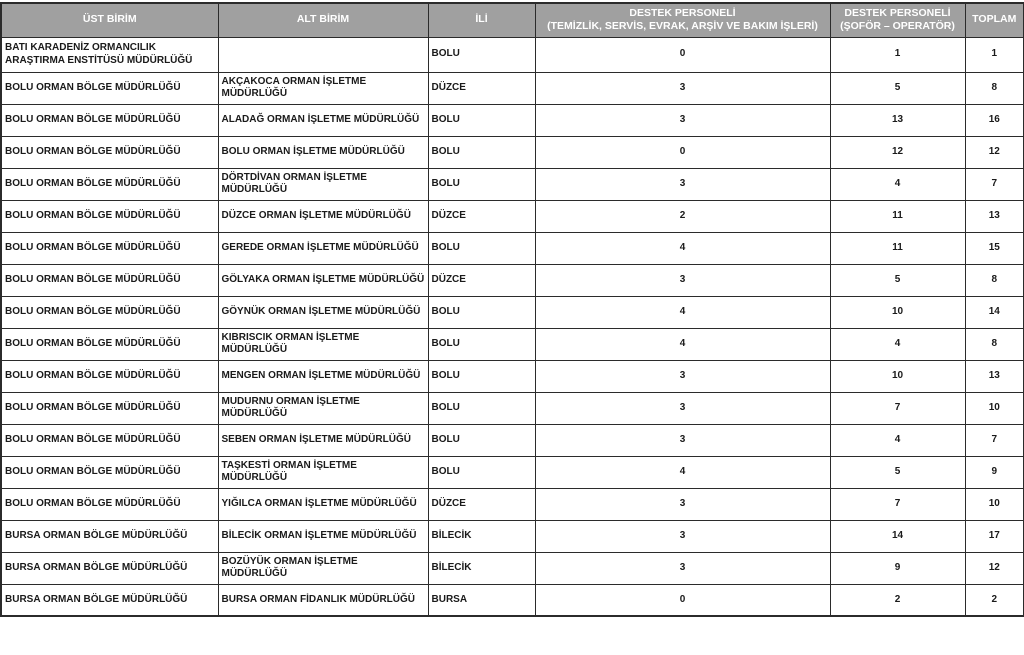  What do you see at coordinates (897, 536) in the screenshot?
I see `cell-destek-personeli-sofor: 14` at bounding box center [897, 536].